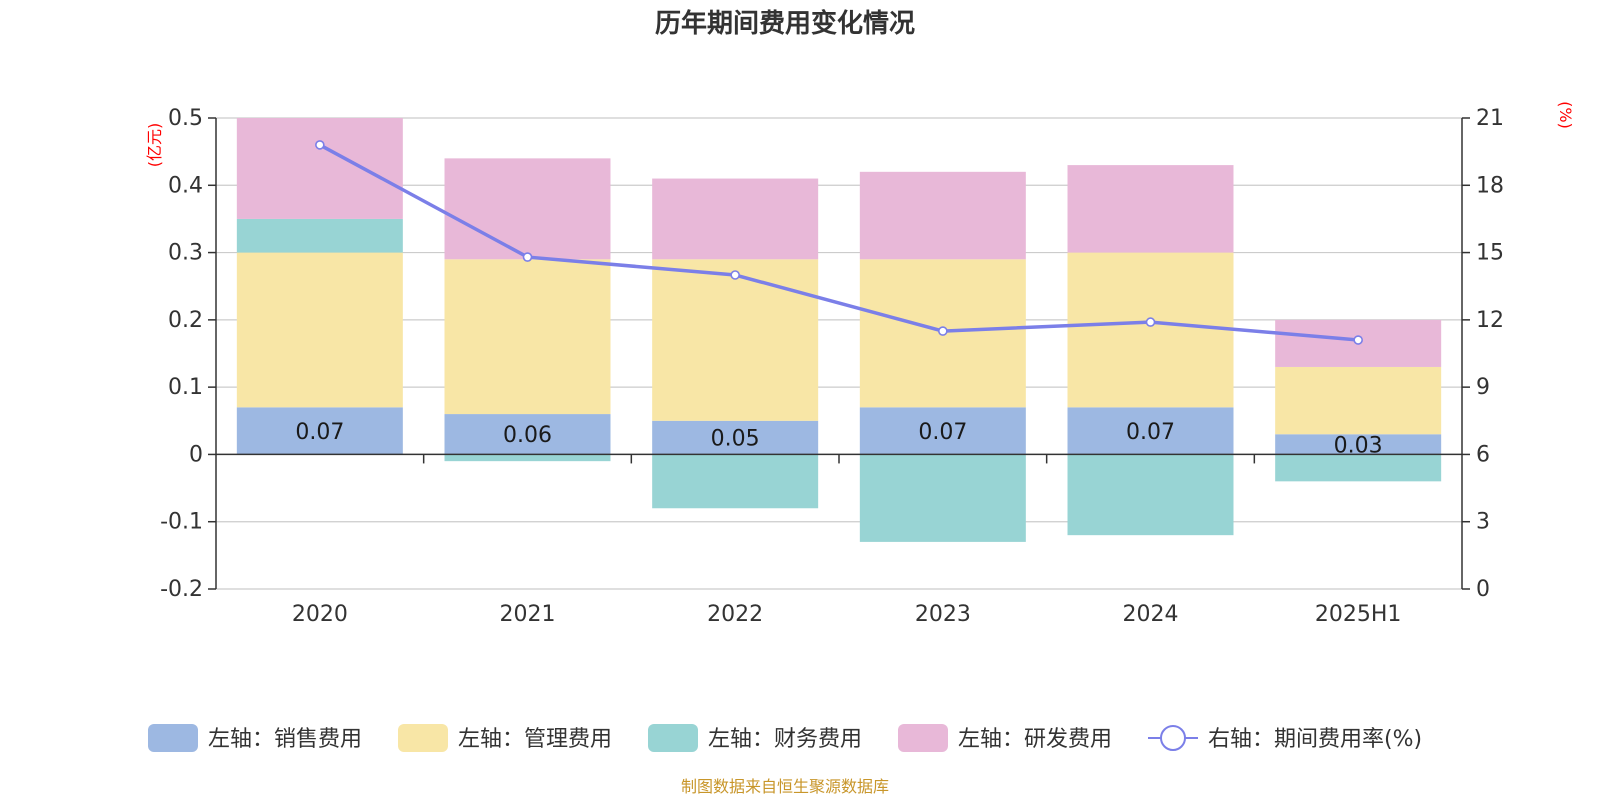  Describe the element at coordinates (1490, 185) in the screenshot. I see `right-axis-tick-label: 18` at that location.